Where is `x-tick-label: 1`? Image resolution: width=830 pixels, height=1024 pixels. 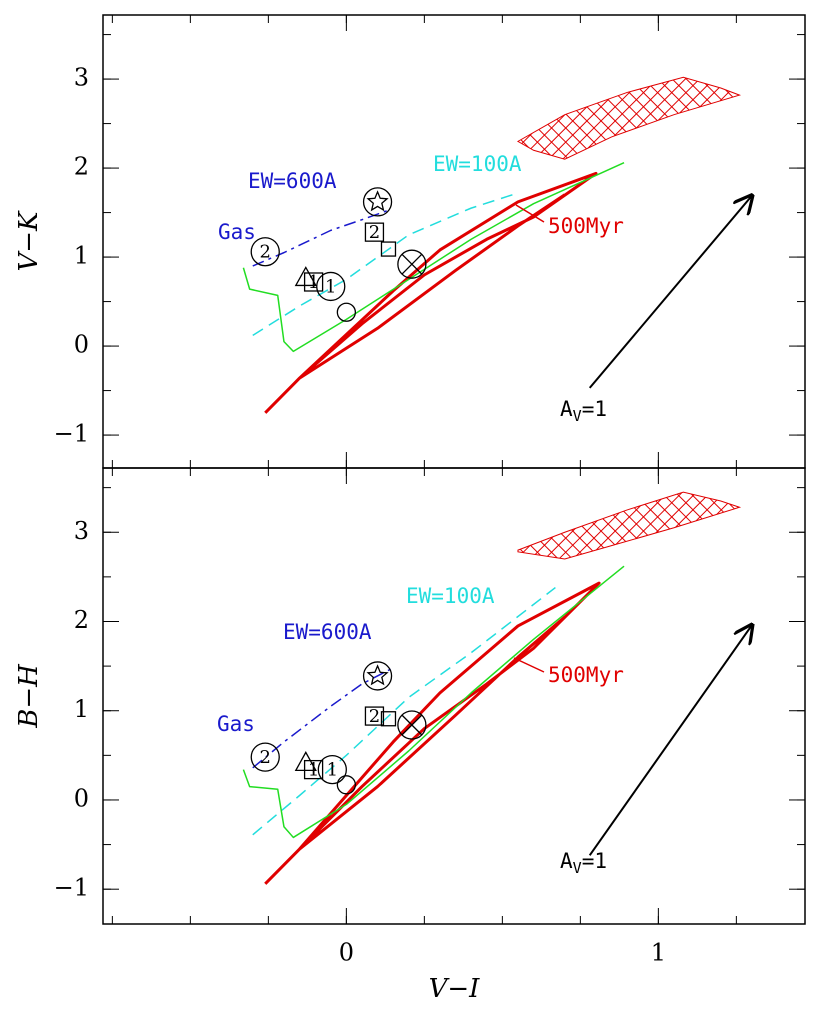 x-tick-label: 1 is located at coordinates (658, 953).